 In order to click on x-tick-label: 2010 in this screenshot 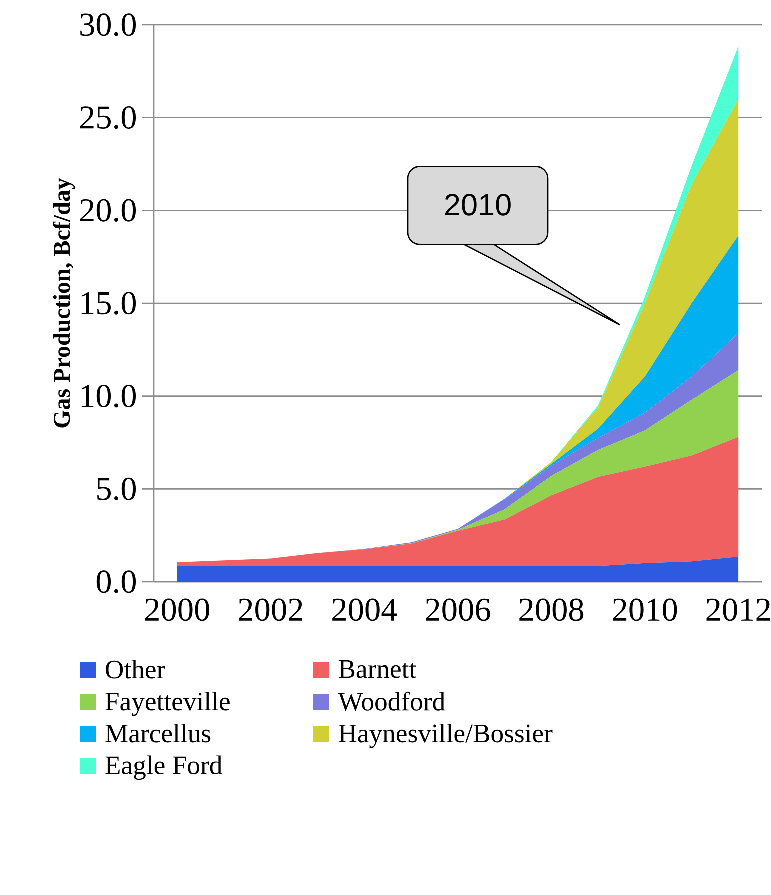, I will do `click(645, 610)`.